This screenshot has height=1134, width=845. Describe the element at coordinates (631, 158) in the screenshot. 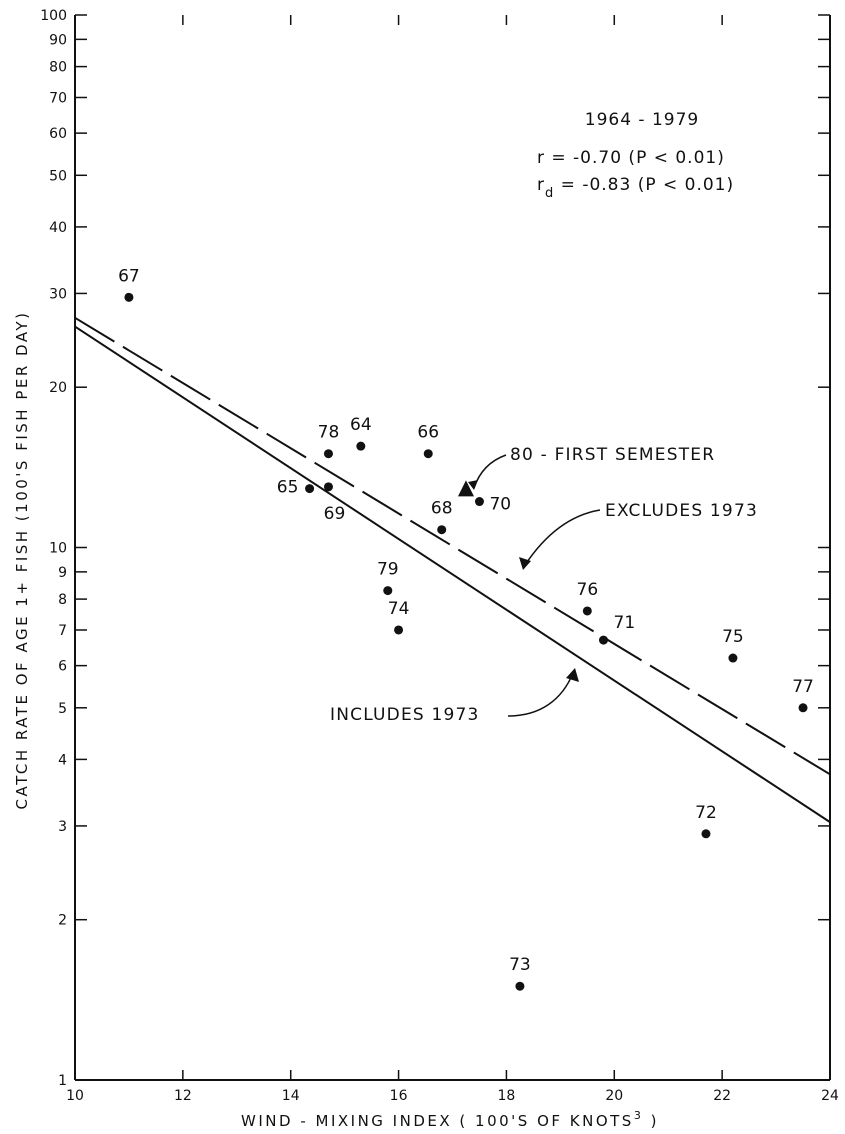

I see `stat-r: r = -0.70 (P < 0.01)` at that location.